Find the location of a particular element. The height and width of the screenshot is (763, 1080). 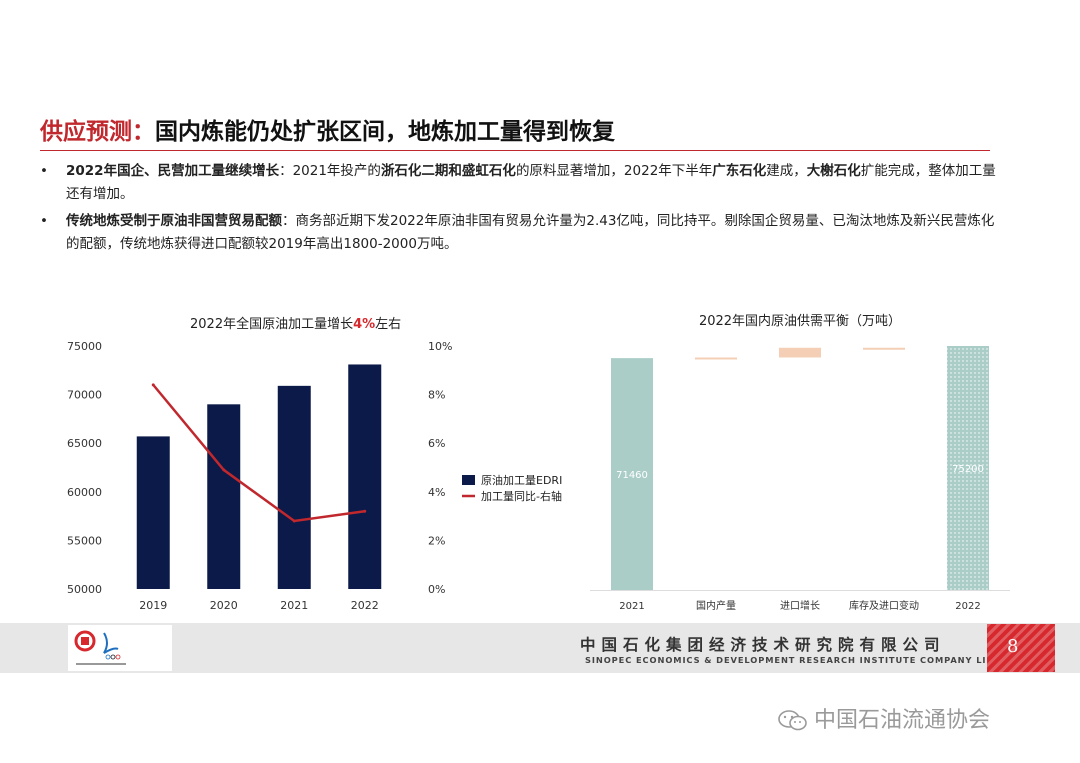

legend-swatch-bar is located at coordinates (468, 480).